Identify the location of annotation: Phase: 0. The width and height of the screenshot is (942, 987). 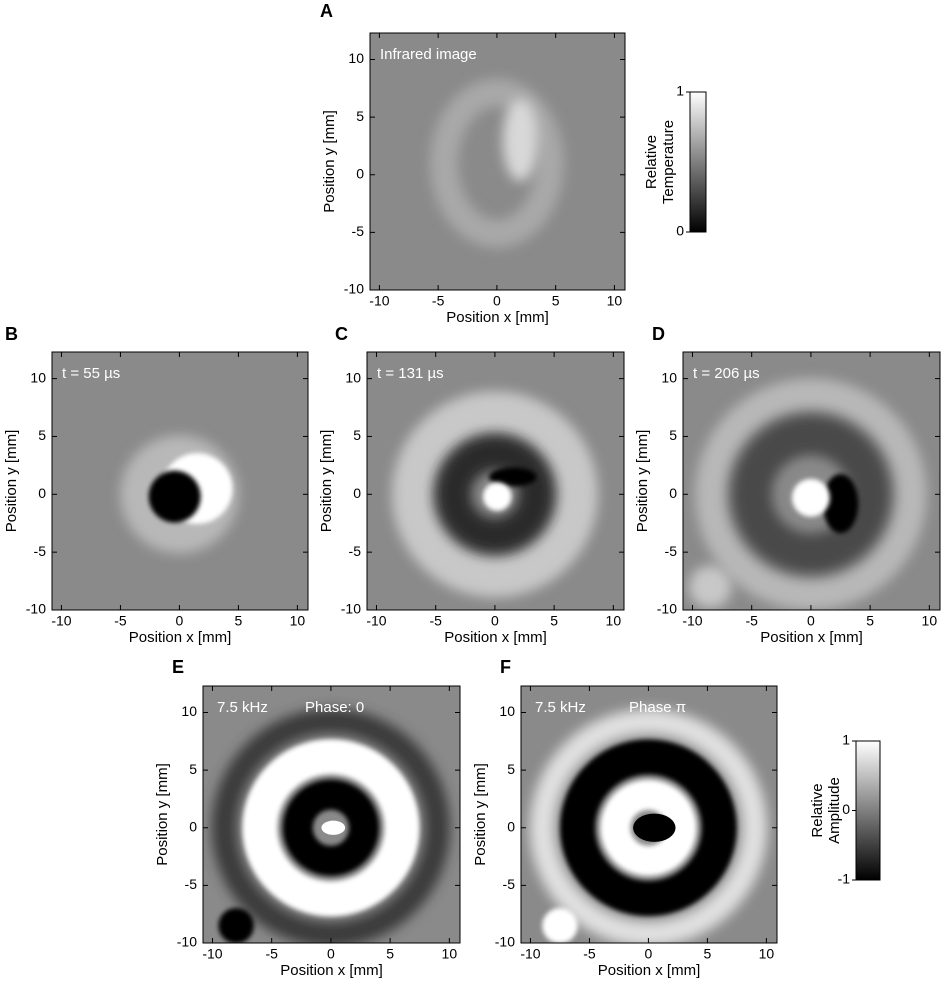
(334, 707).